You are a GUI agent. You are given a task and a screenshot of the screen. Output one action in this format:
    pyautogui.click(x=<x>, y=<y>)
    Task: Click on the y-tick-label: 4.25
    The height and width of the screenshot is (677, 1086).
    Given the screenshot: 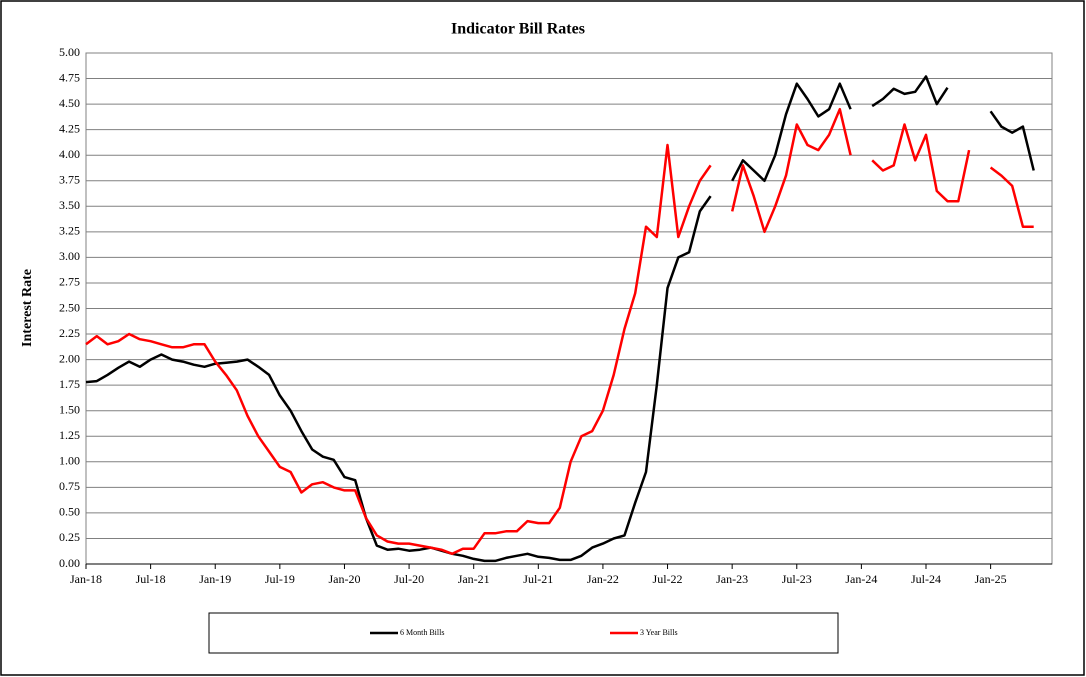 What is the action you would take?
    pyautogui.click(x=69, y=128)
    